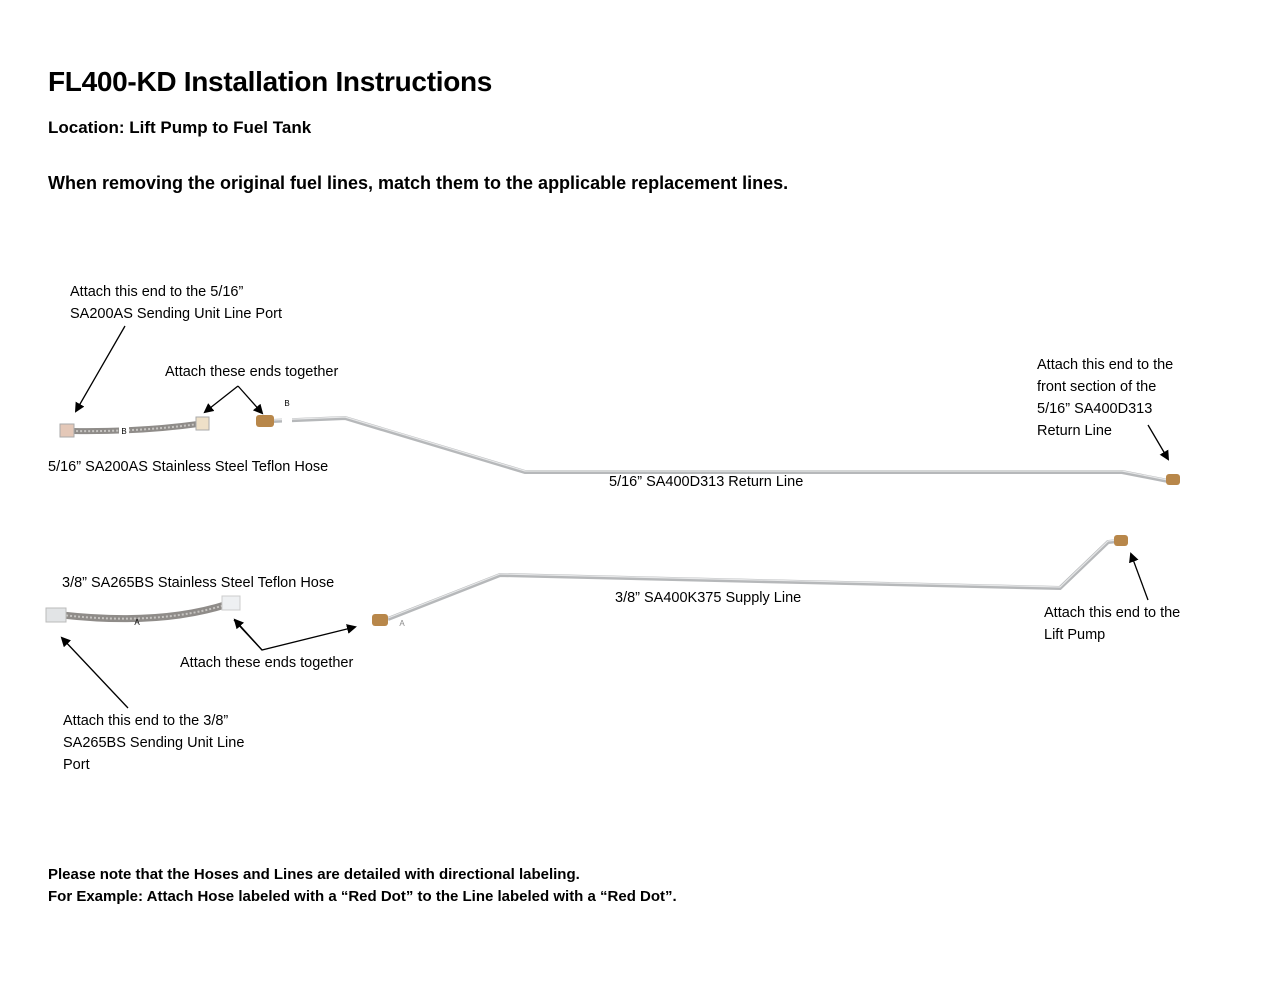 The image size is (1280, 989). I want to click on line-tag: B, so click(286, 403).